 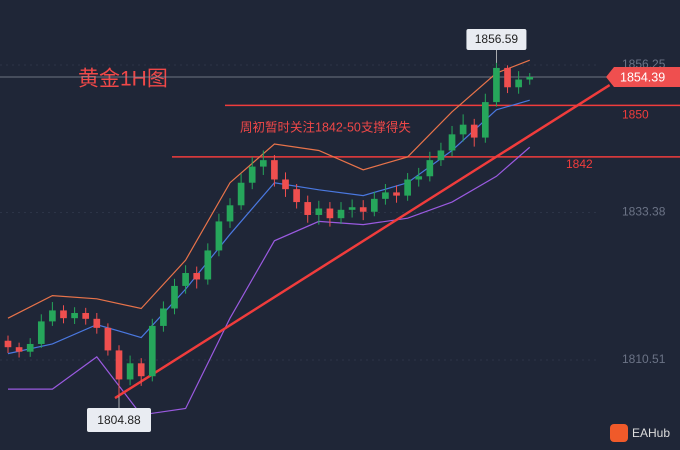 What do you see at coordinates (619, 433) in the screenshot?
I see `brand-icon` at bounding box center [619, 433].